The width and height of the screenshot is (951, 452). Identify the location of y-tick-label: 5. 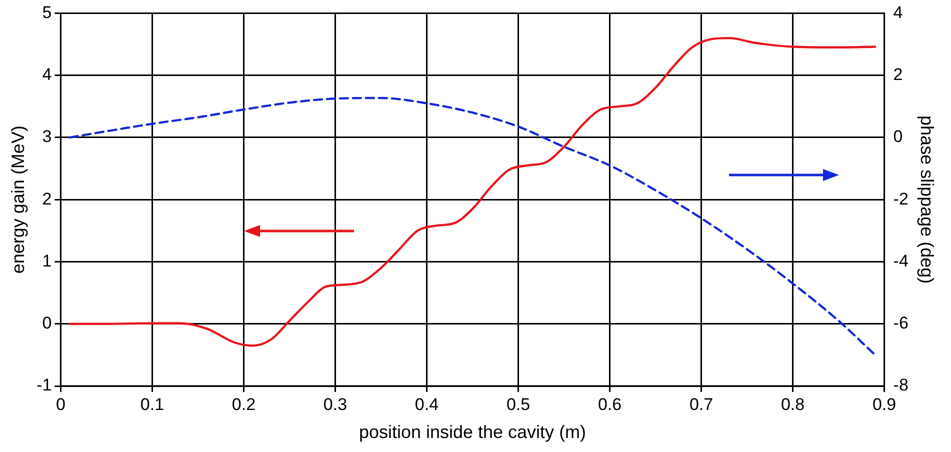
(47, 12).